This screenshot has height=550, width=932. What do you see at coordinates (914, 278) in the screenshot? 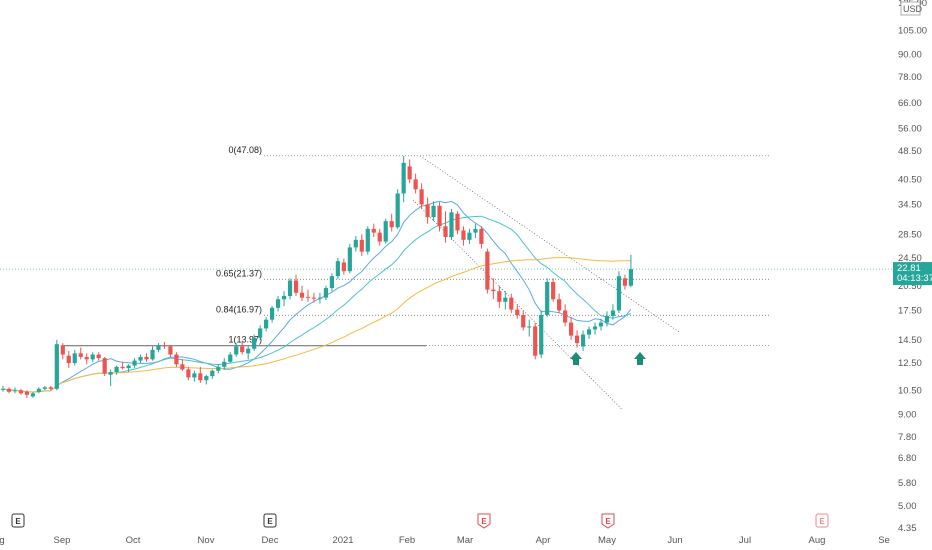
I see `countdown-value: 04:13:37` at bounding box center [914, 278].